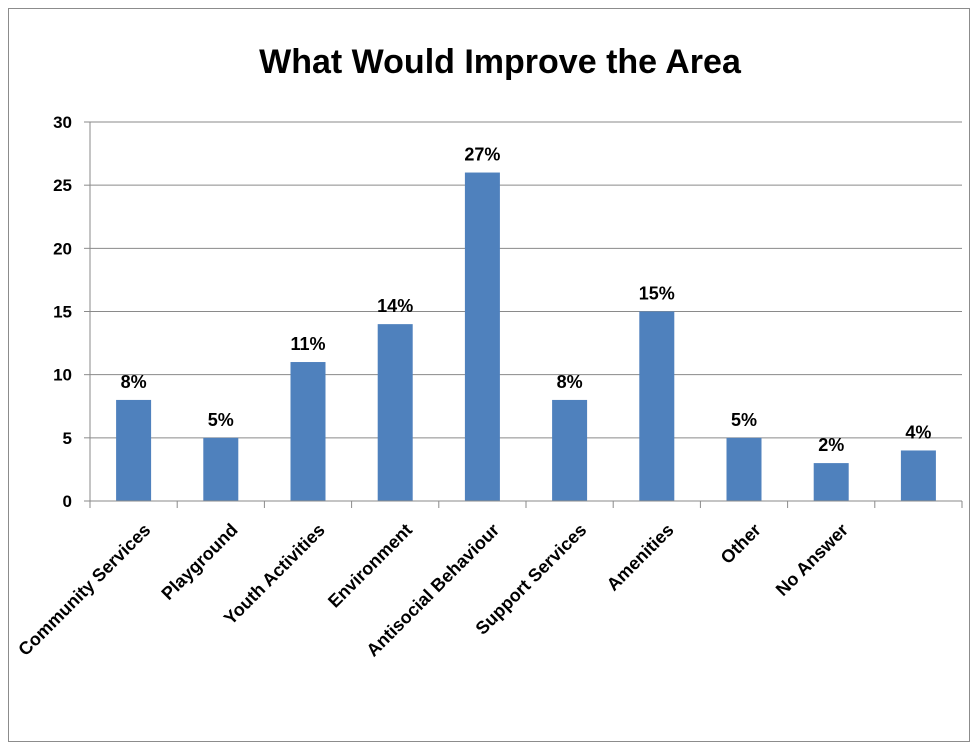  I want to click on x-category-label: Community Services, so click(84, 590).